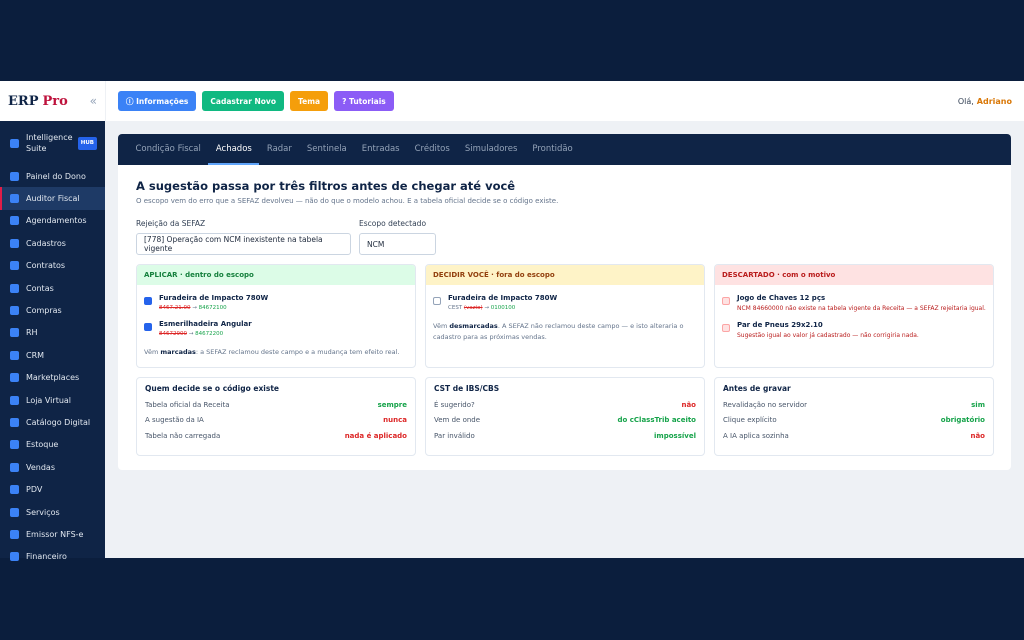  What do you see at coordinates (43, 512) in the screenshot?
I see `nav-label: Serviços` at bounding box center [43, 512].